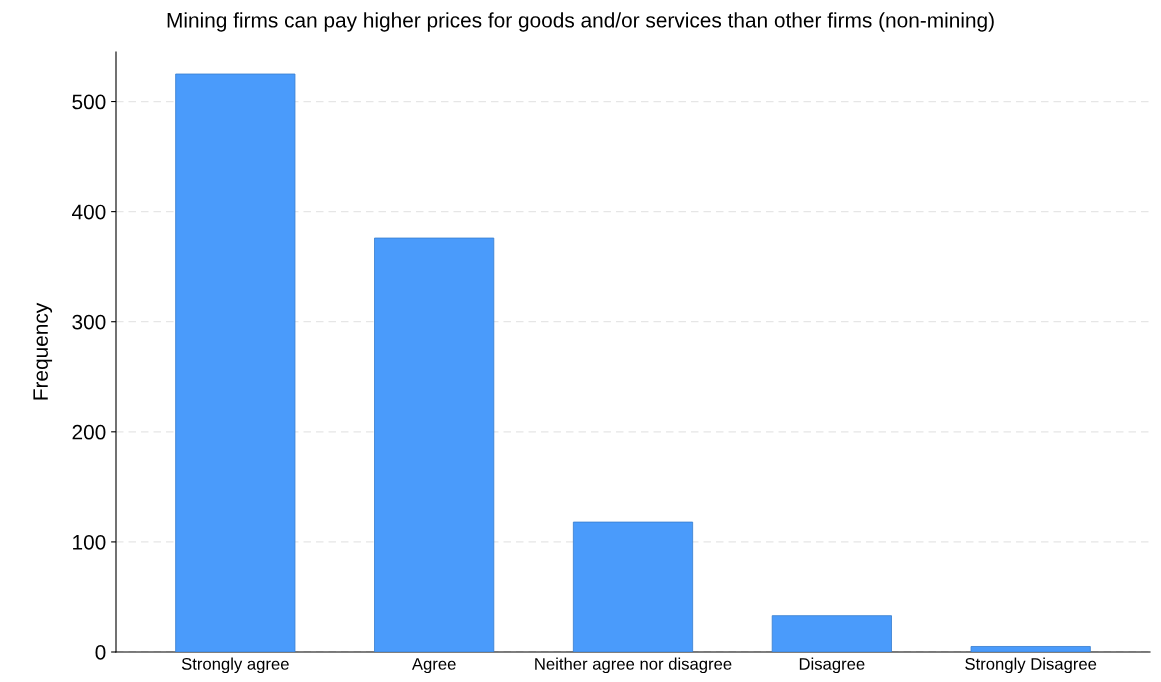 The height and width of the screenshot is (682, 1161). What do you see at coordinates (89, 102) in the screenshot?
I see `y-tick-label: 500` at bounding box center [89, 102].